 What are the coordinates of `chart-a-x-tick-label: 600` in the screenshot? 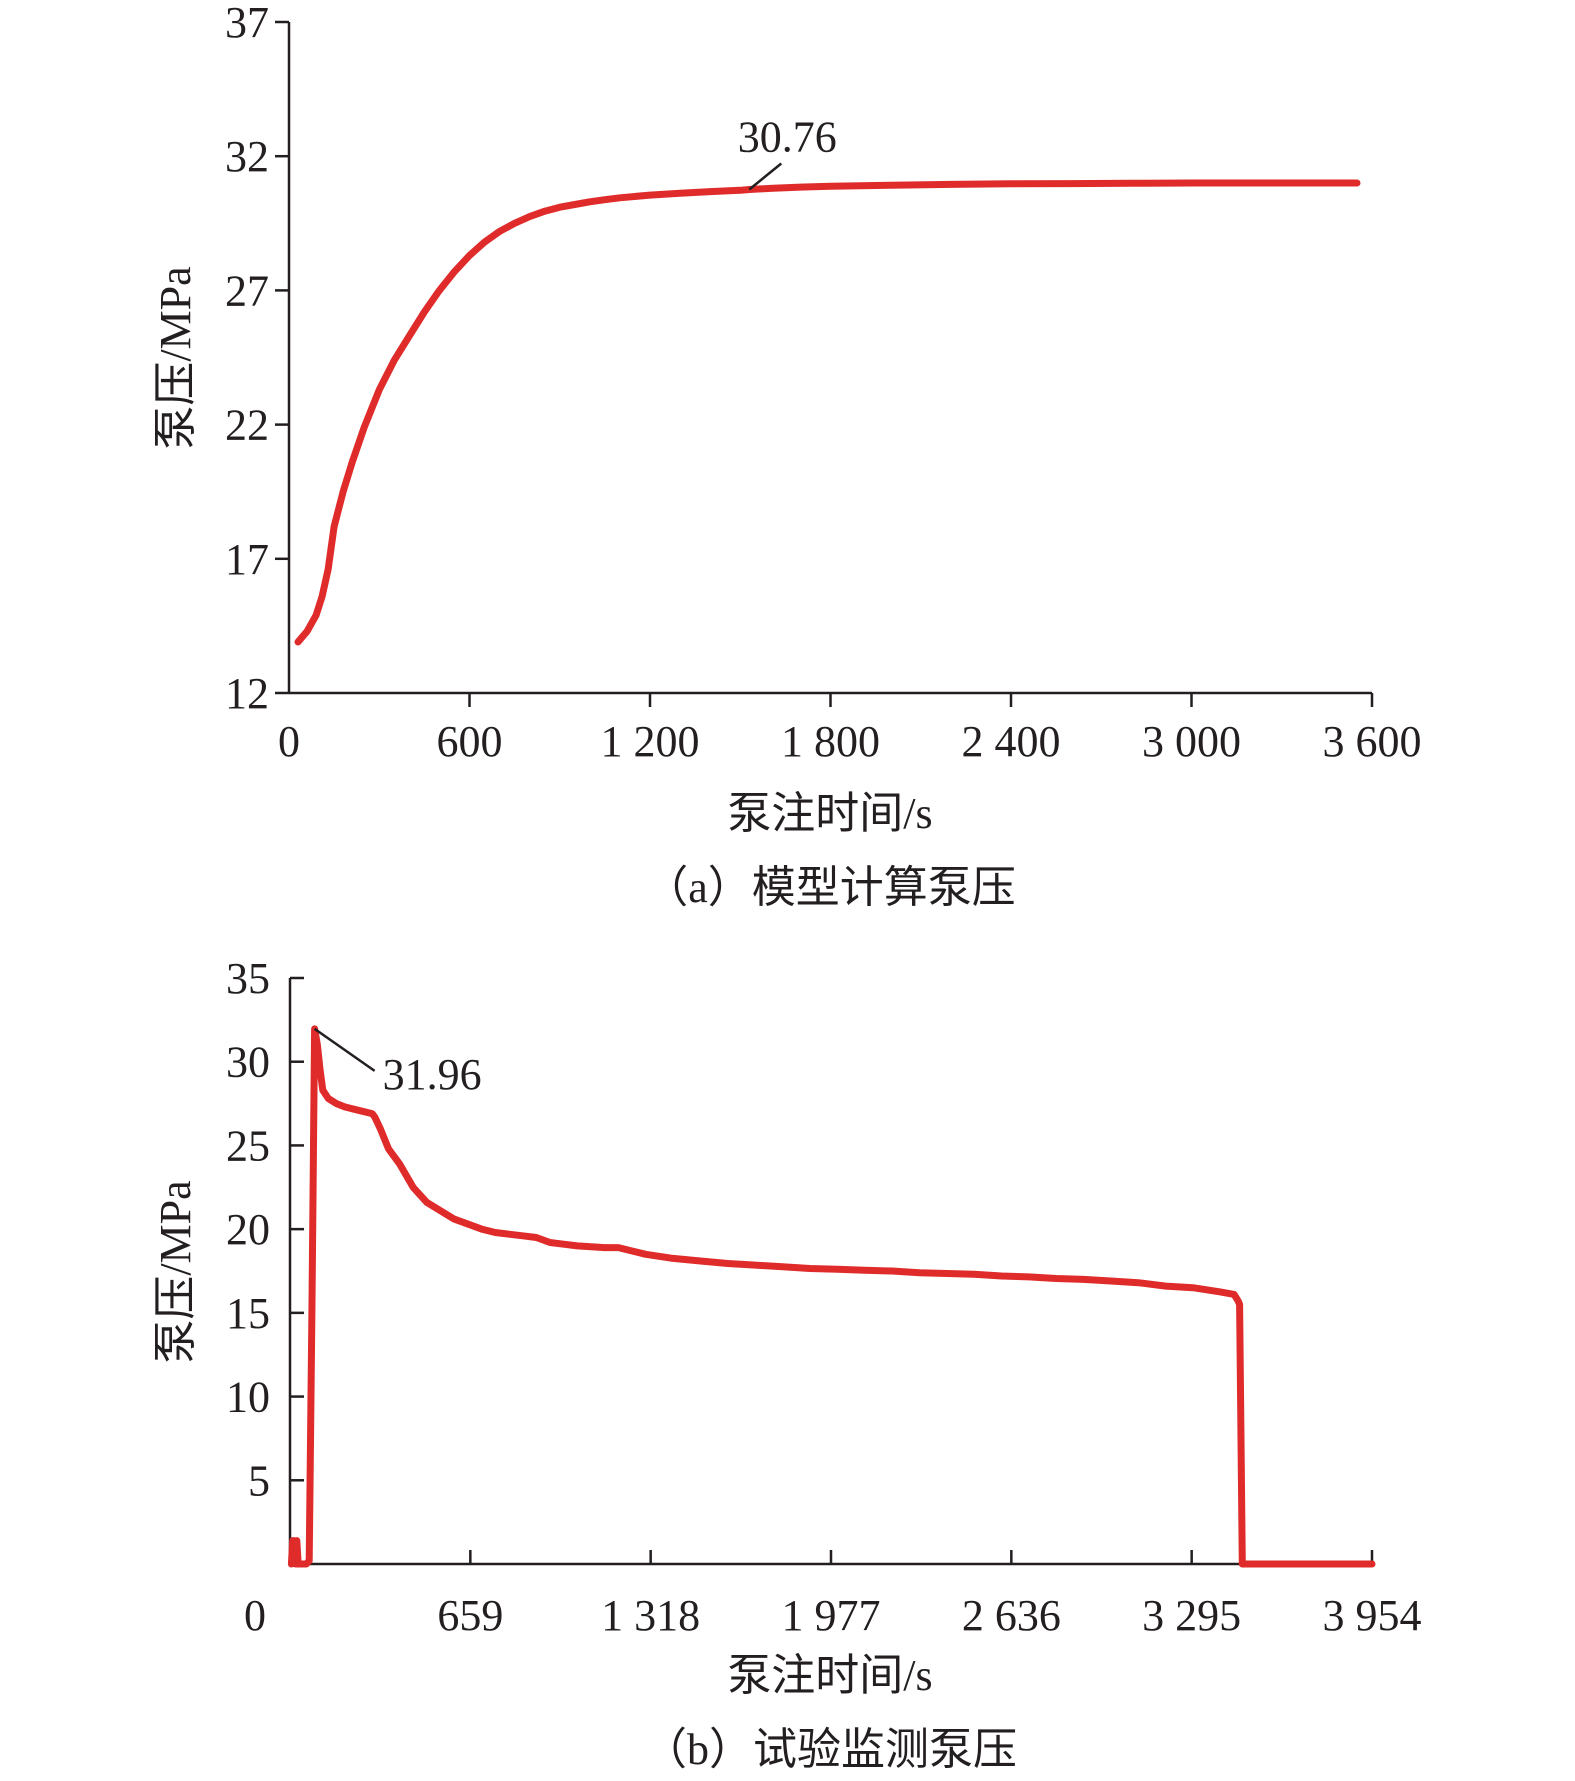 It's located at (470, 741).